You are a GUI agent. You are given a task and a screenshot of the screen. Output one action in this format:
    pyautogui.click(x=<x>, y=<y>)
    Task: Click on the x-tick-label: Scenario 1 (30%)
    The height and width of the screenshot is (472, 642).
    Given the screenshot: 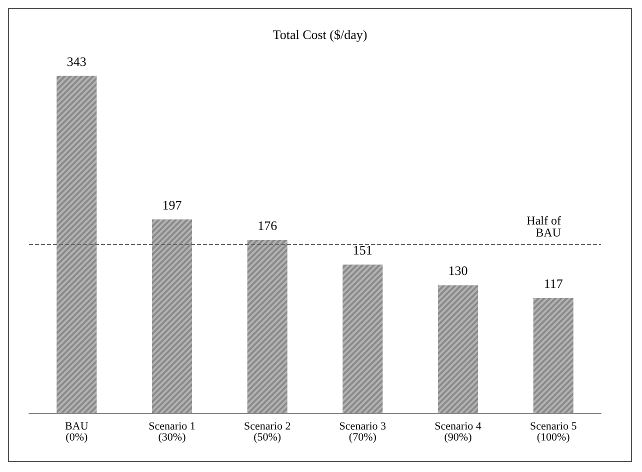 What is the action you would take?
    pyautogui.click(x=172, y=432)
    